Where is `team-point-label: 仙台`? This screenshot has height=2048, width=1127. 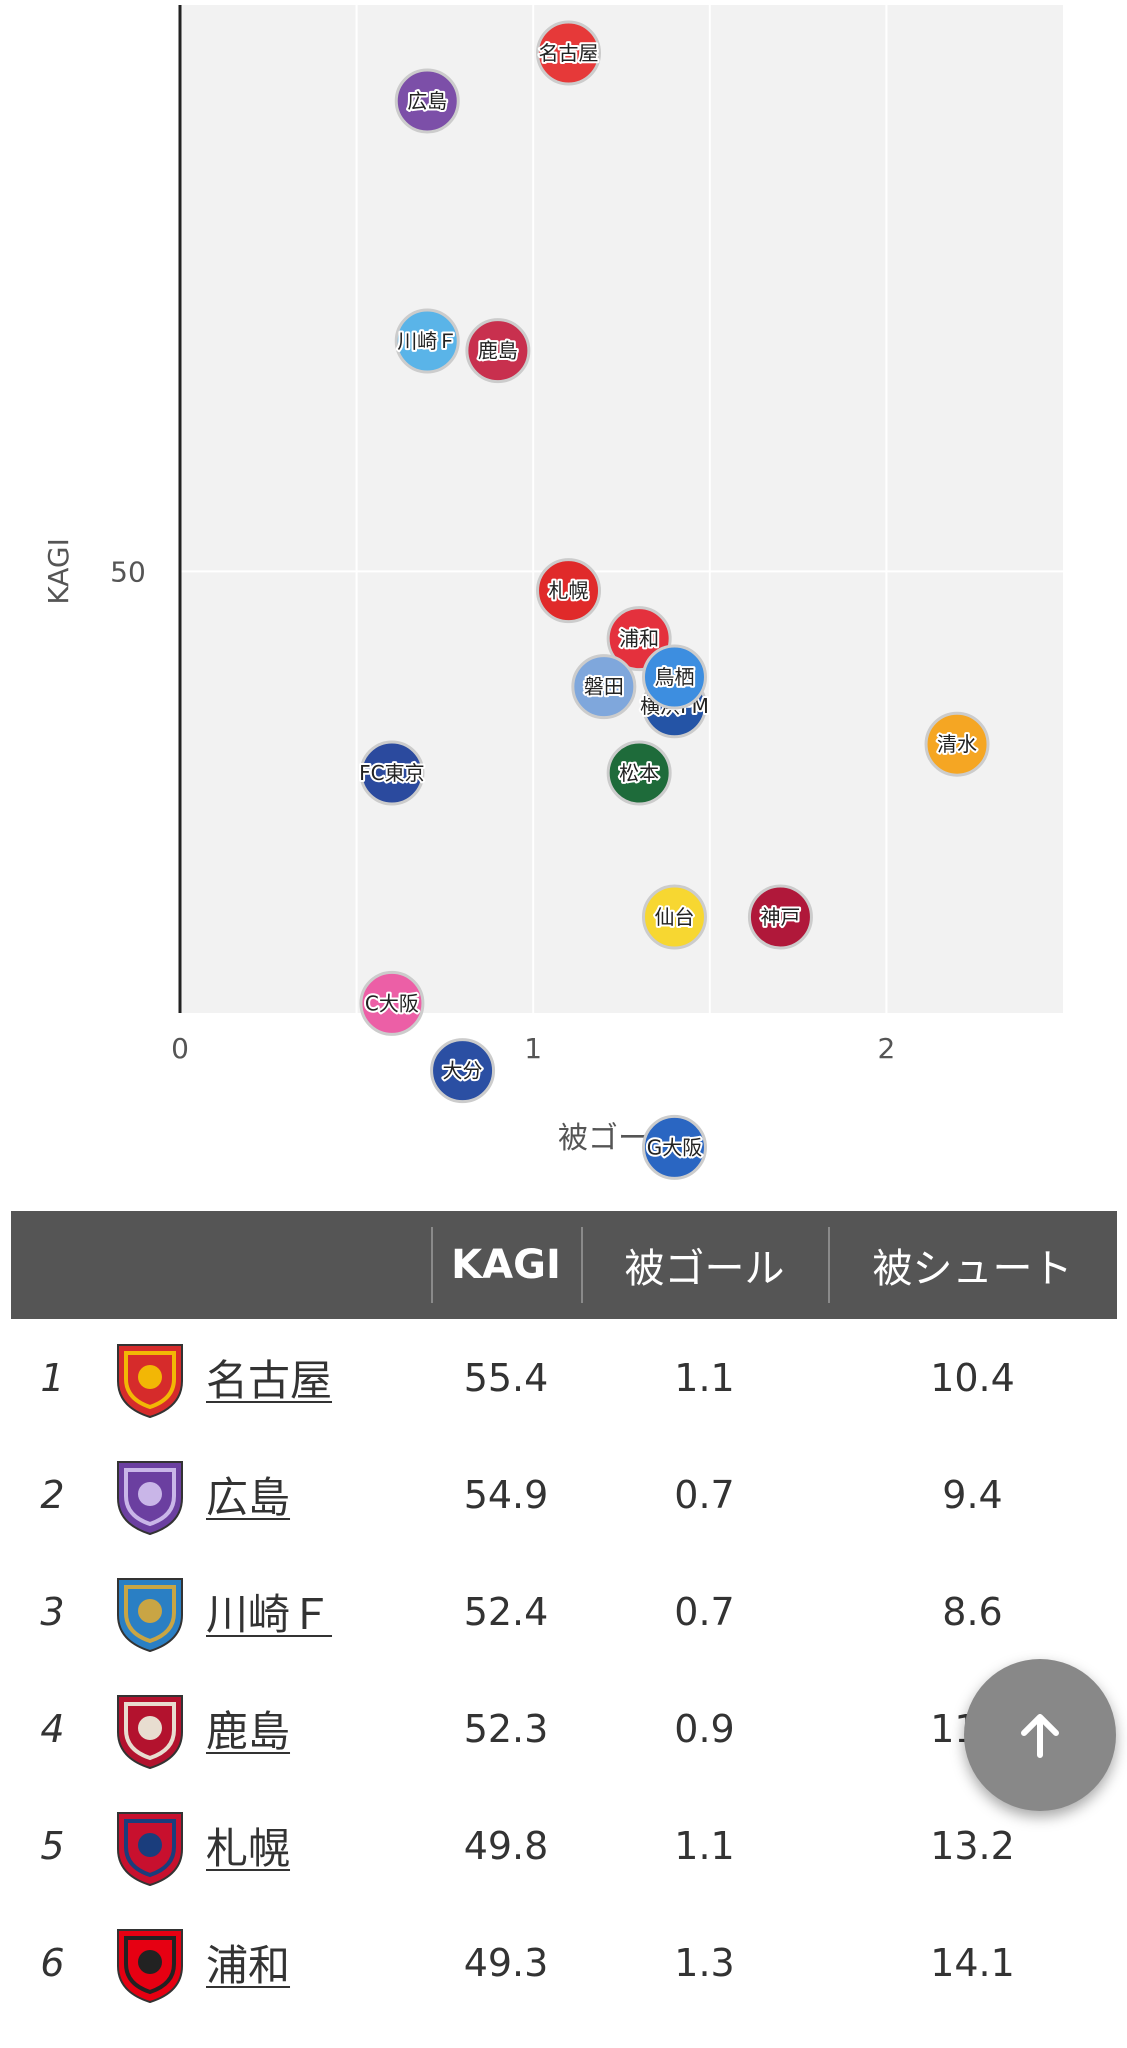 team-point-label: 仙台 is located at coordinates (674, 917).